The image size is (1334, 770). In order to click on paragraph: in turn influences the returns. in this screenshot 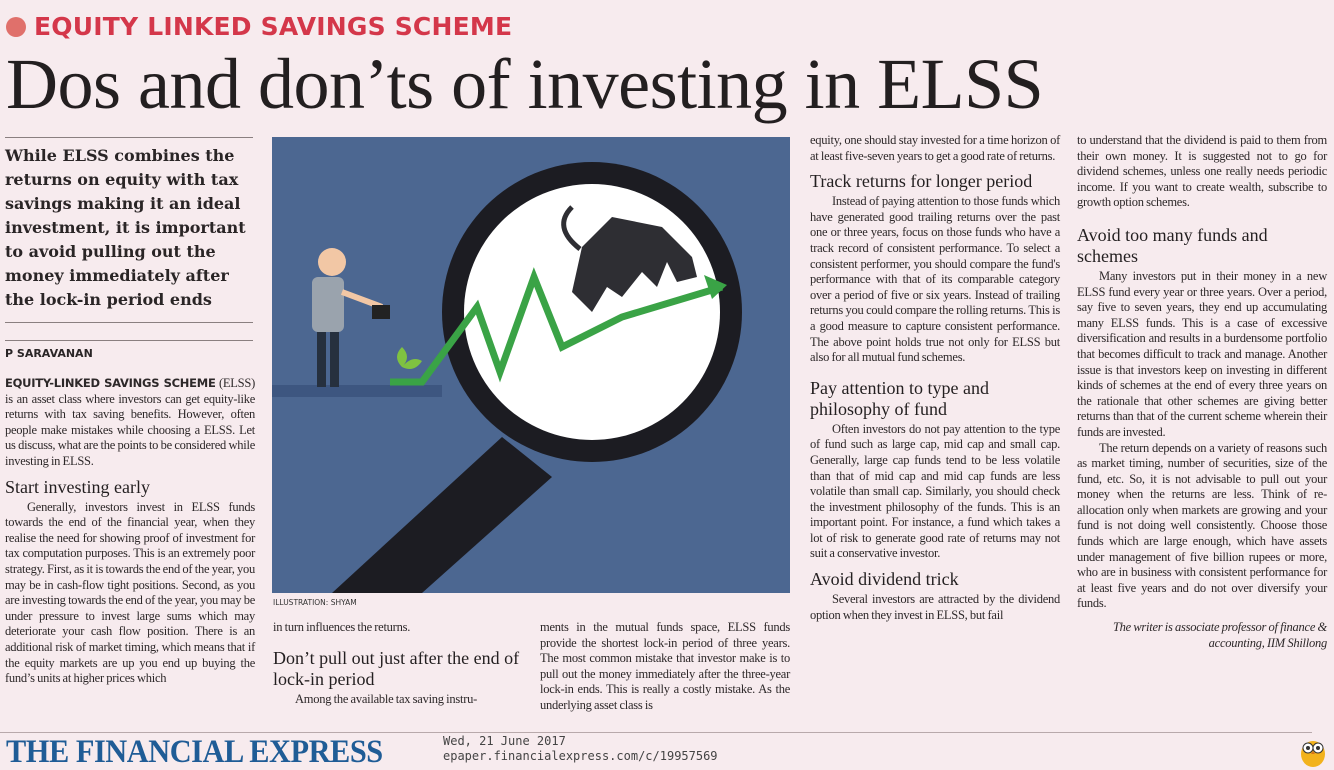, I will do `click(342, 627)`.